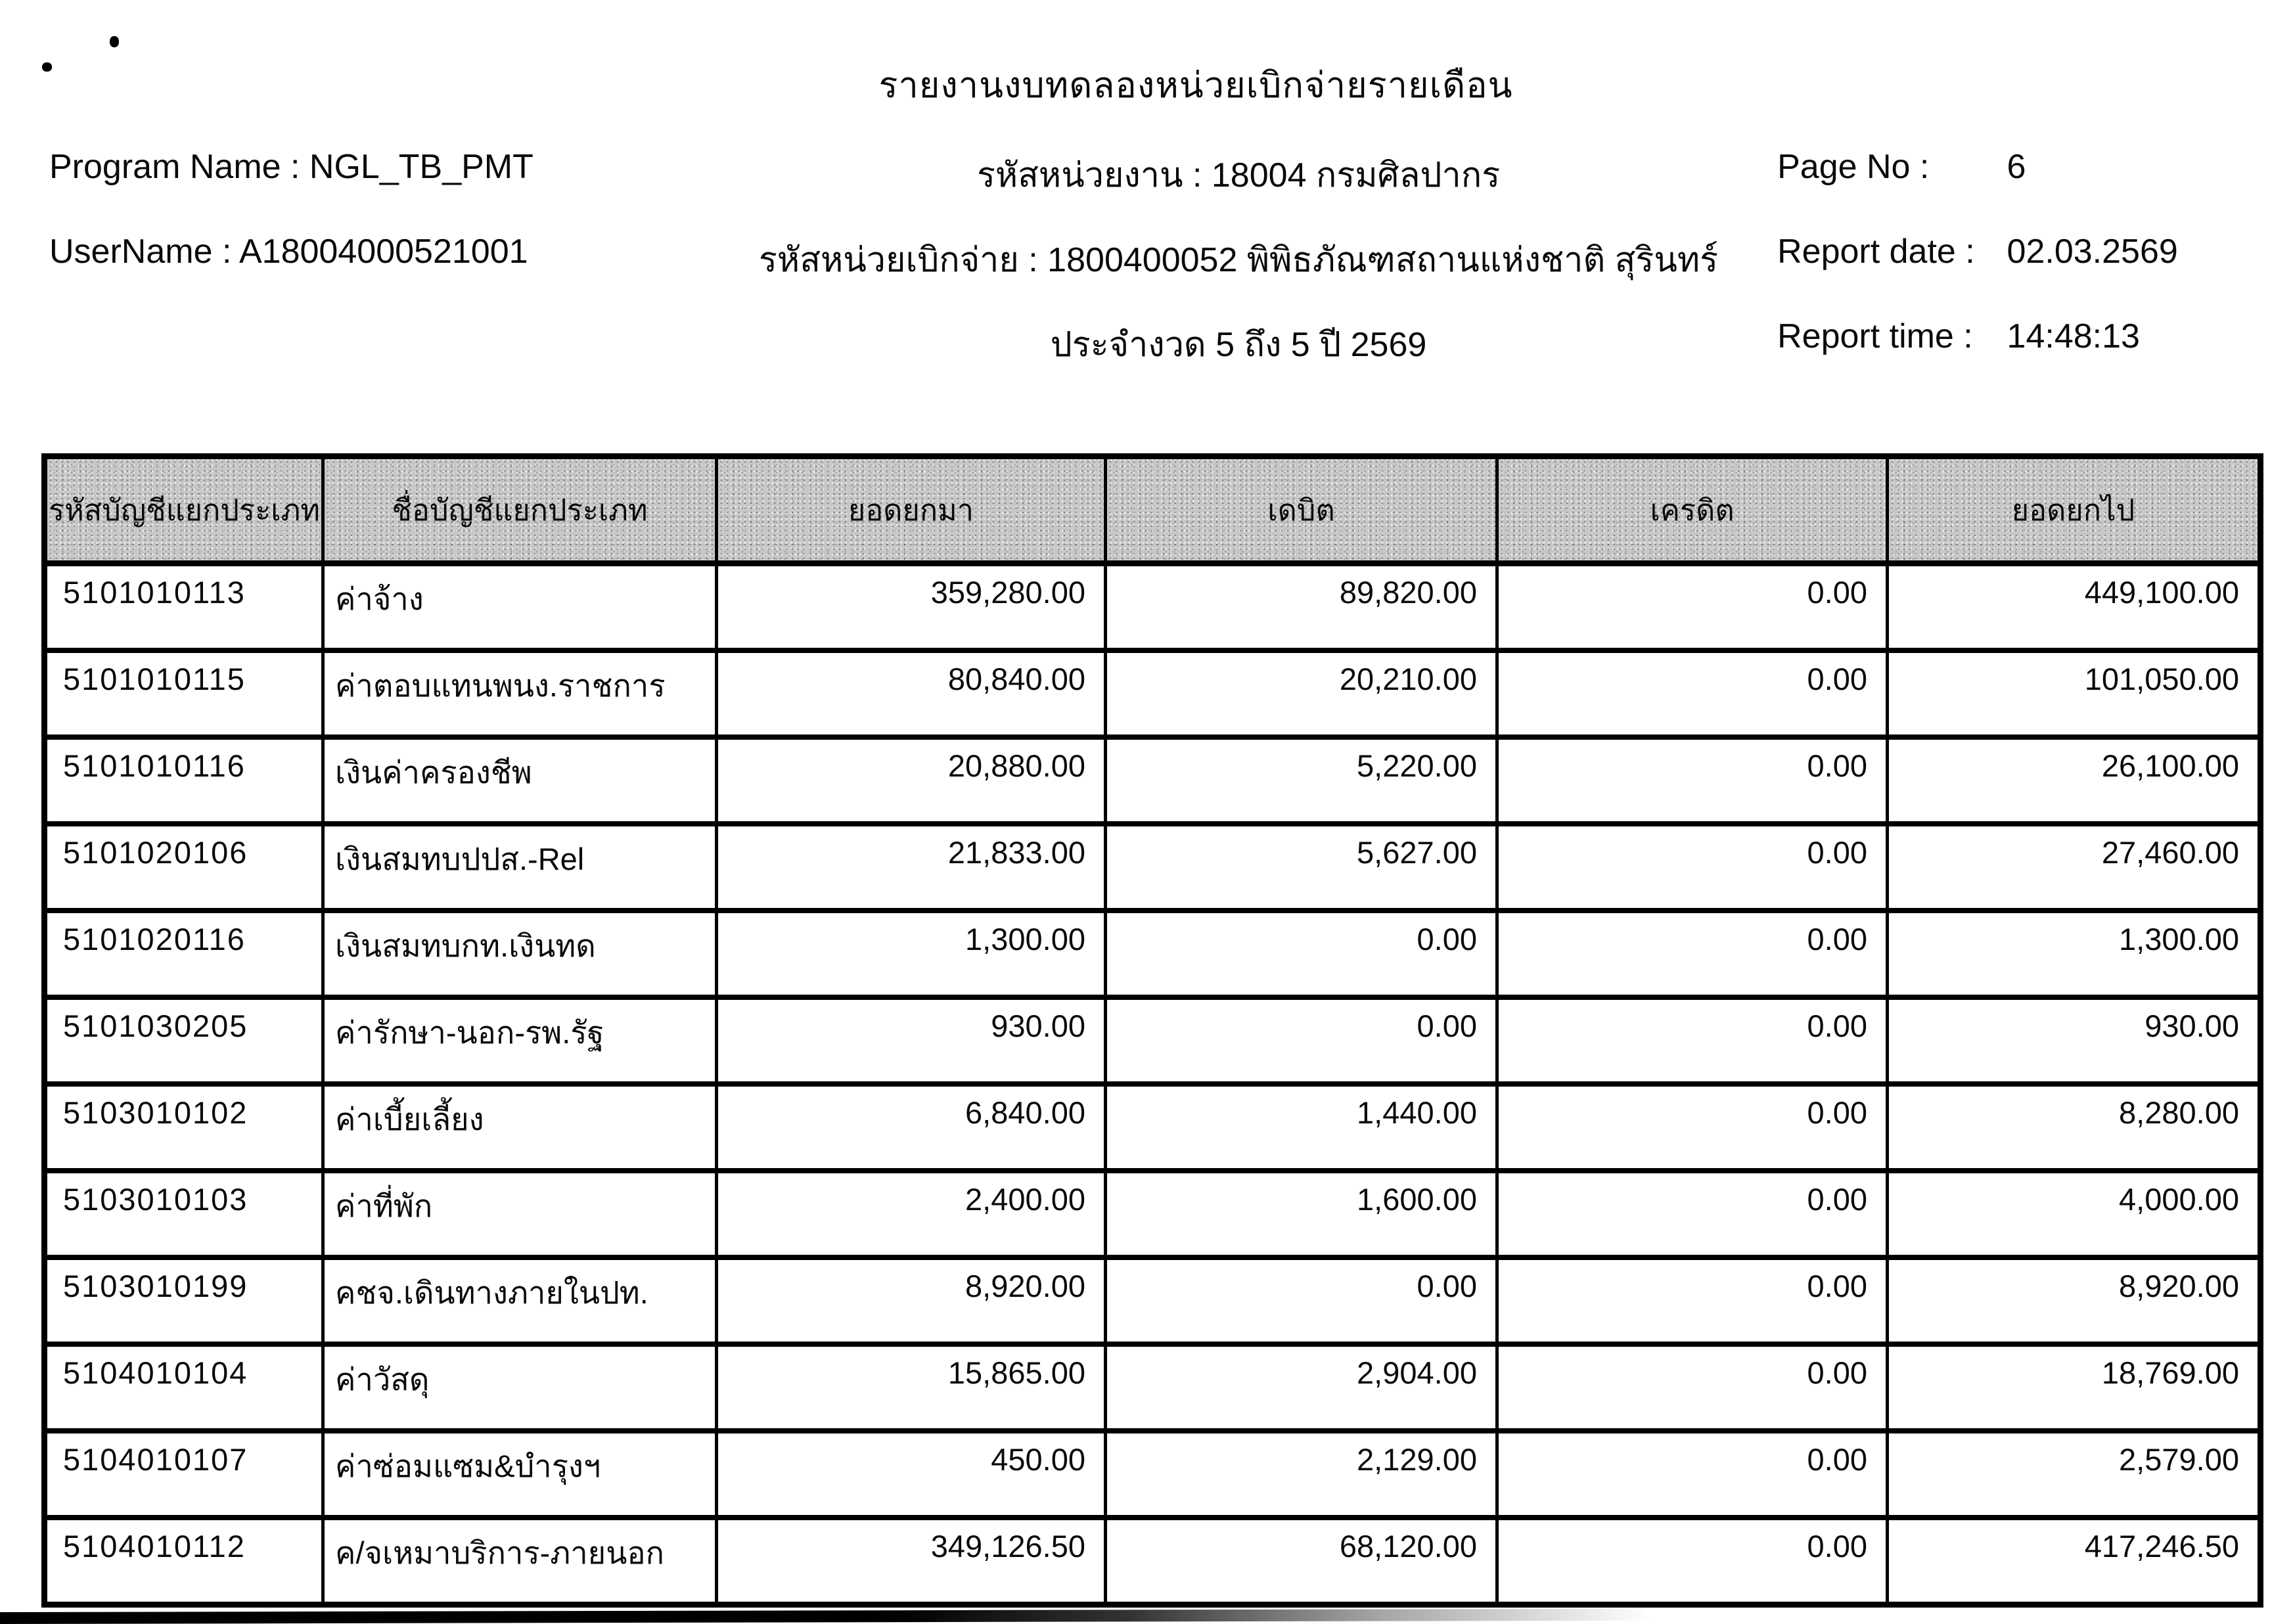 The width and height of the screenshot is (2293, 1624). What do you see at coordinates (520, 954) in the screenshot?
I see `account-name-cell: เงินสมทบกท.เงินทด` at bounding box center [520, 954].